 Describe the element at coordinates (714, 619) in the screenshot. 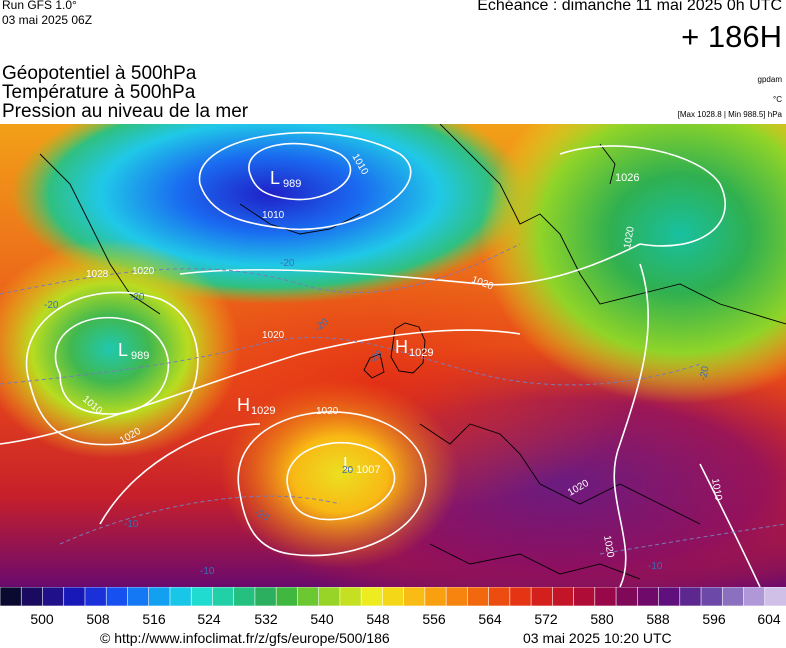

I see `colorbar-tick: 596` at that location.